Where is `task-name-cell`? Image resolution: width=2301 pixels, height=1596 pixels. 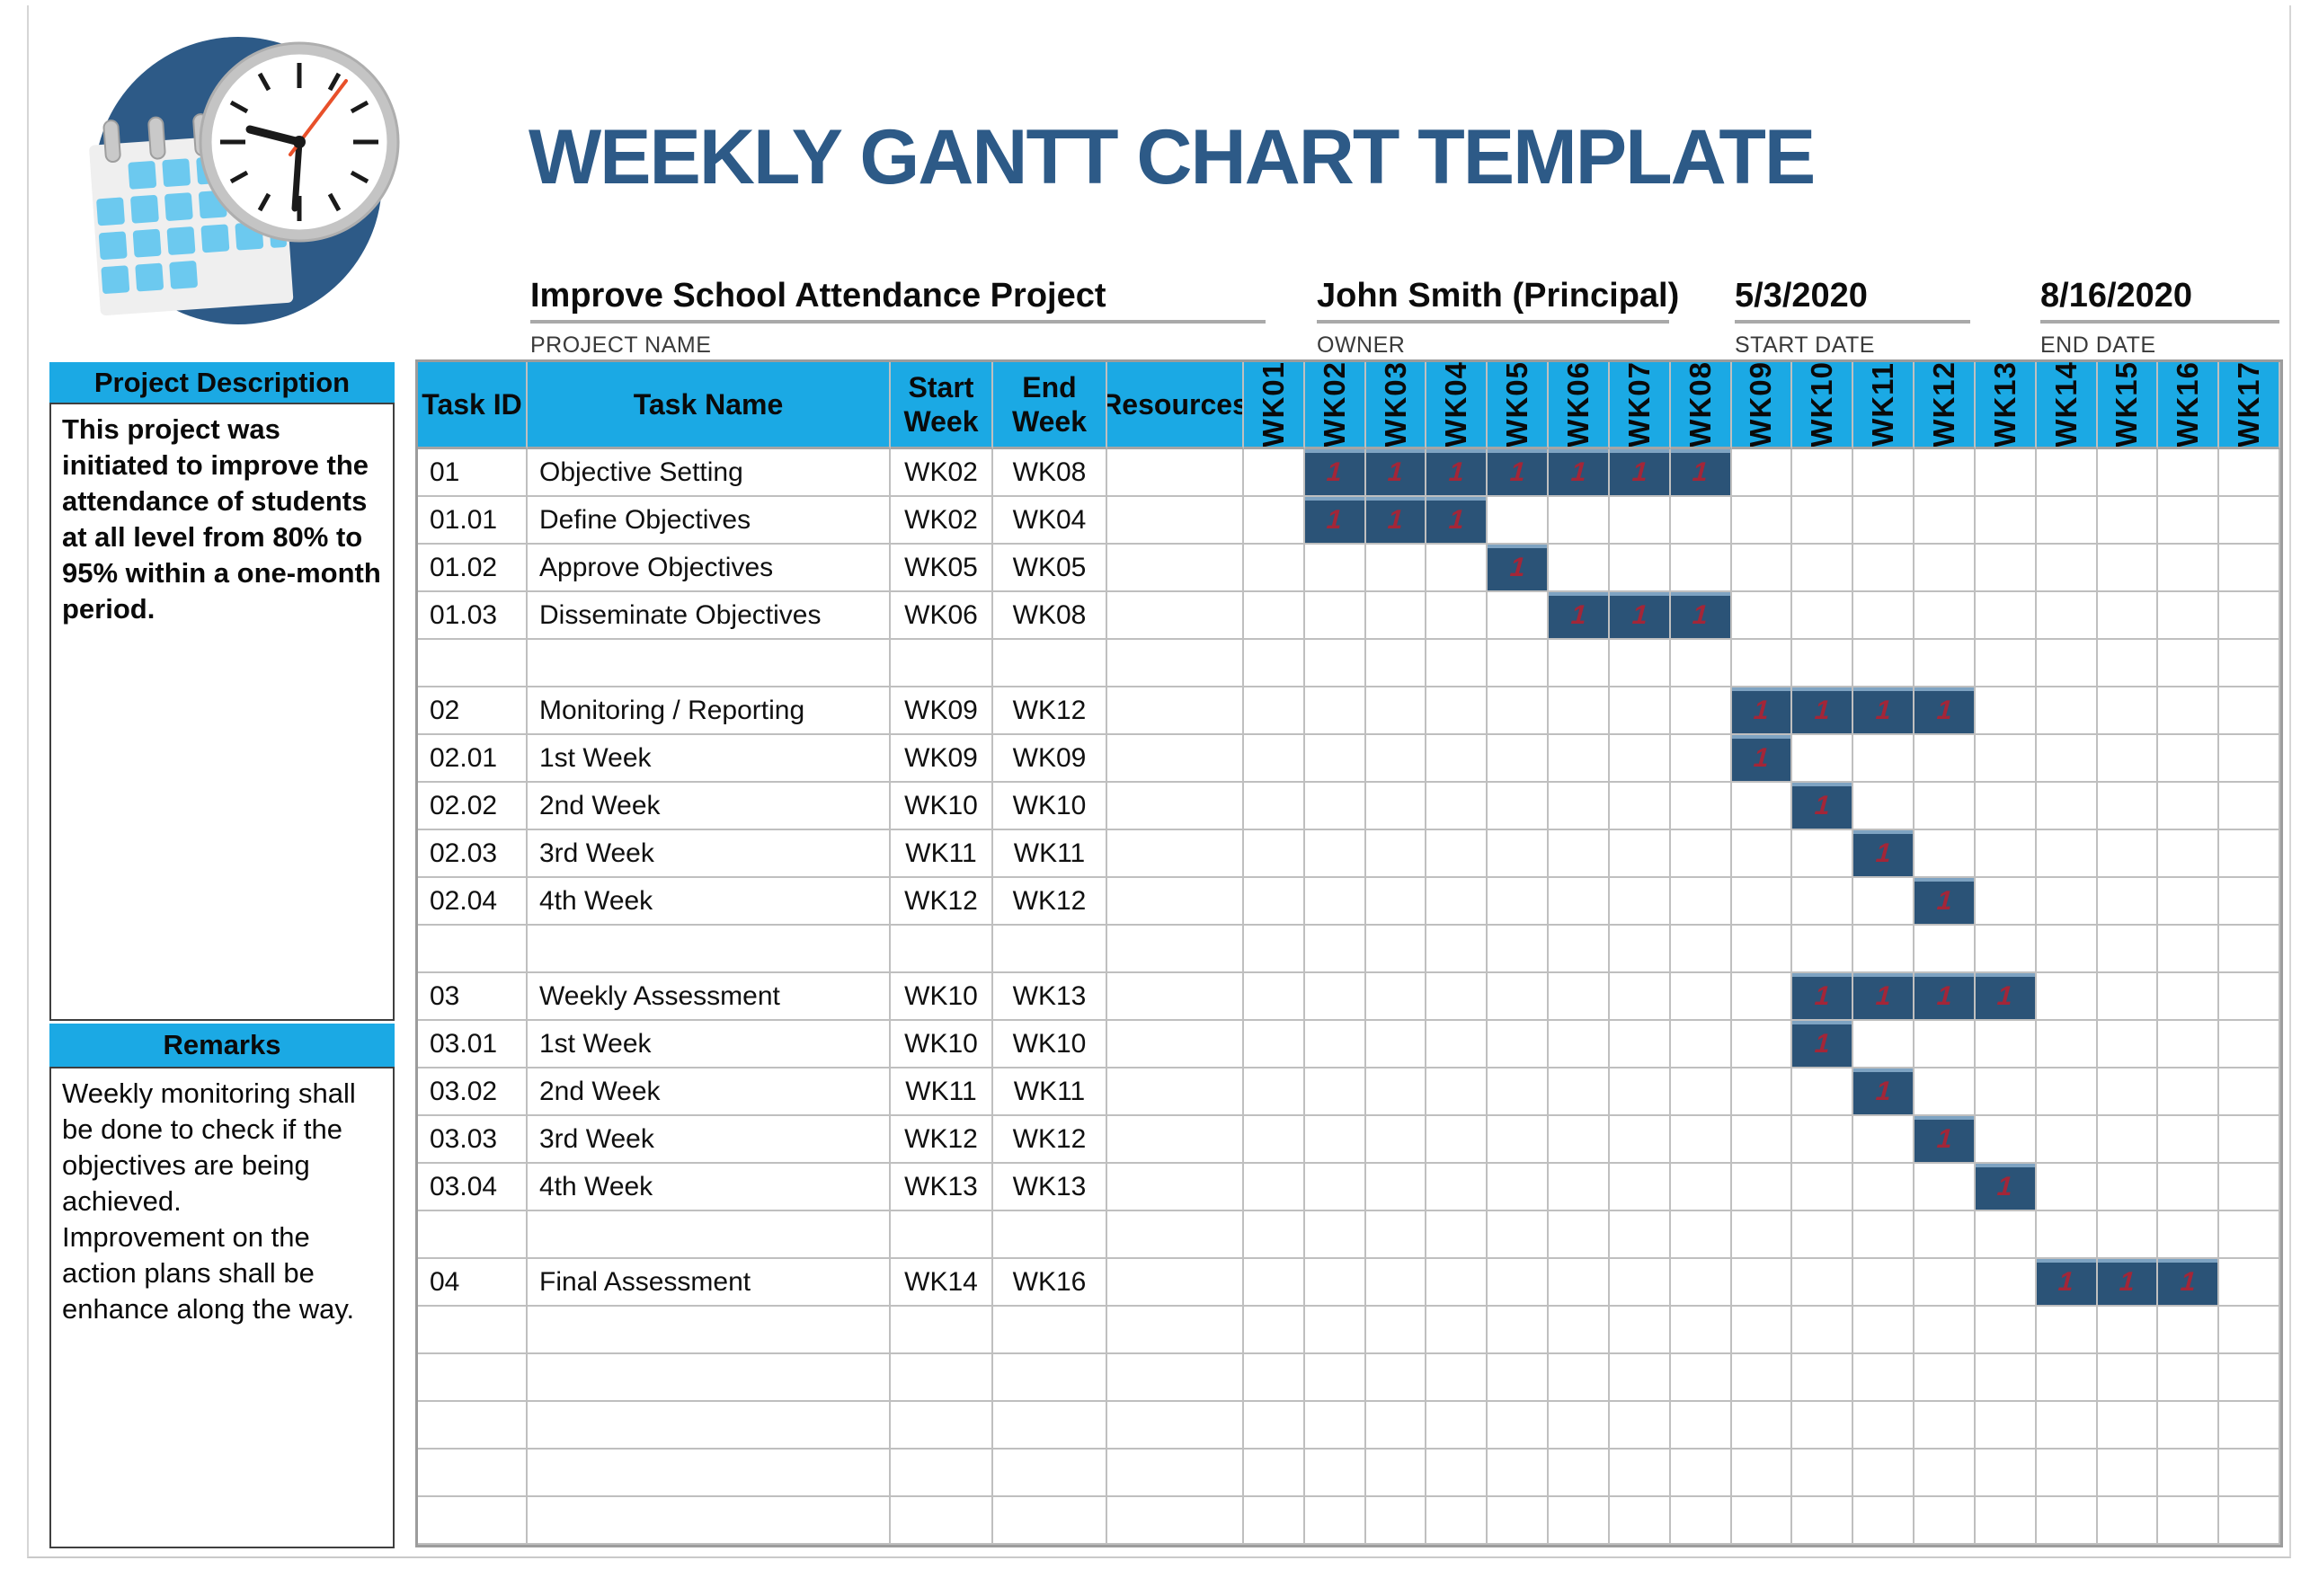
task-name-cell is located at coordinates (709, 1473).